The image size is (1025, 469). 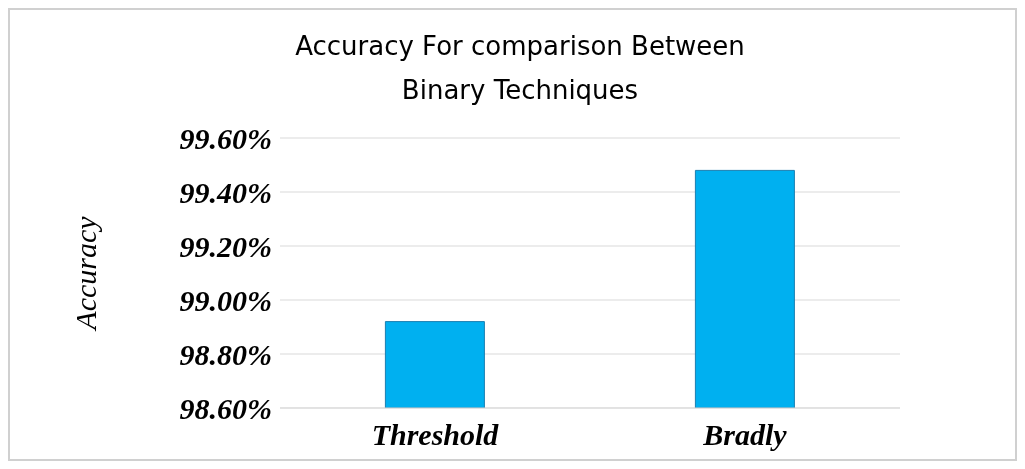 I want to click on y-axis-title: Accuracy, so click(x=85, y=273).